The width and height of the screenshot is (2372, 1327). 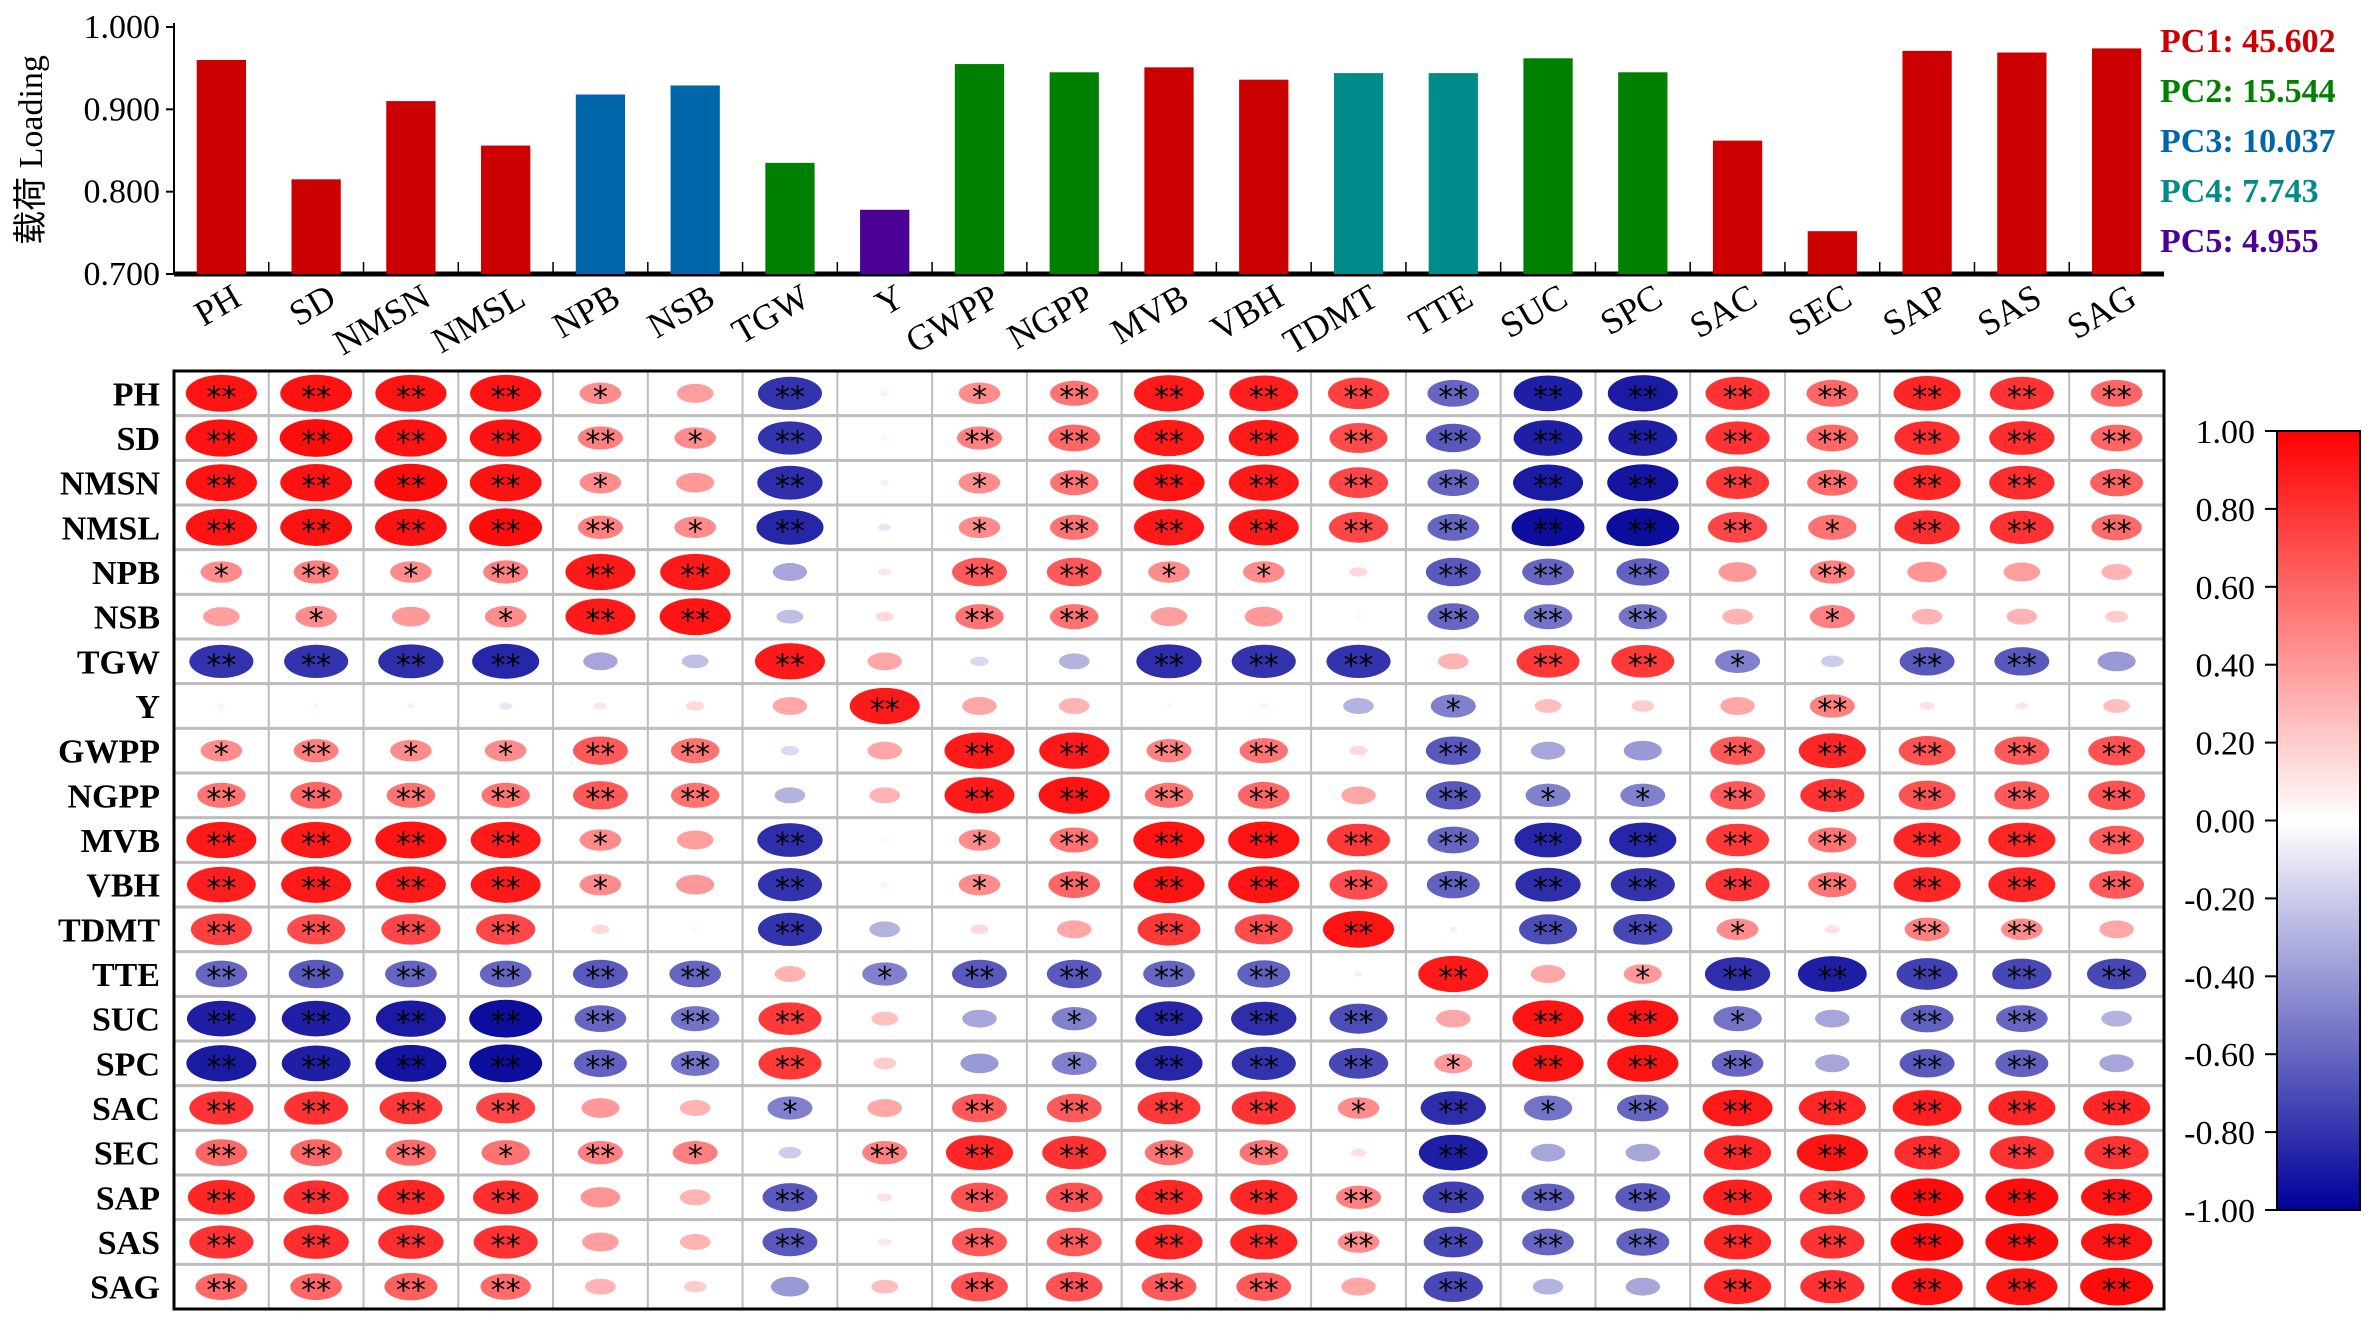 I want to click on cell-sas-sag, so click(x=2117, y=1242).